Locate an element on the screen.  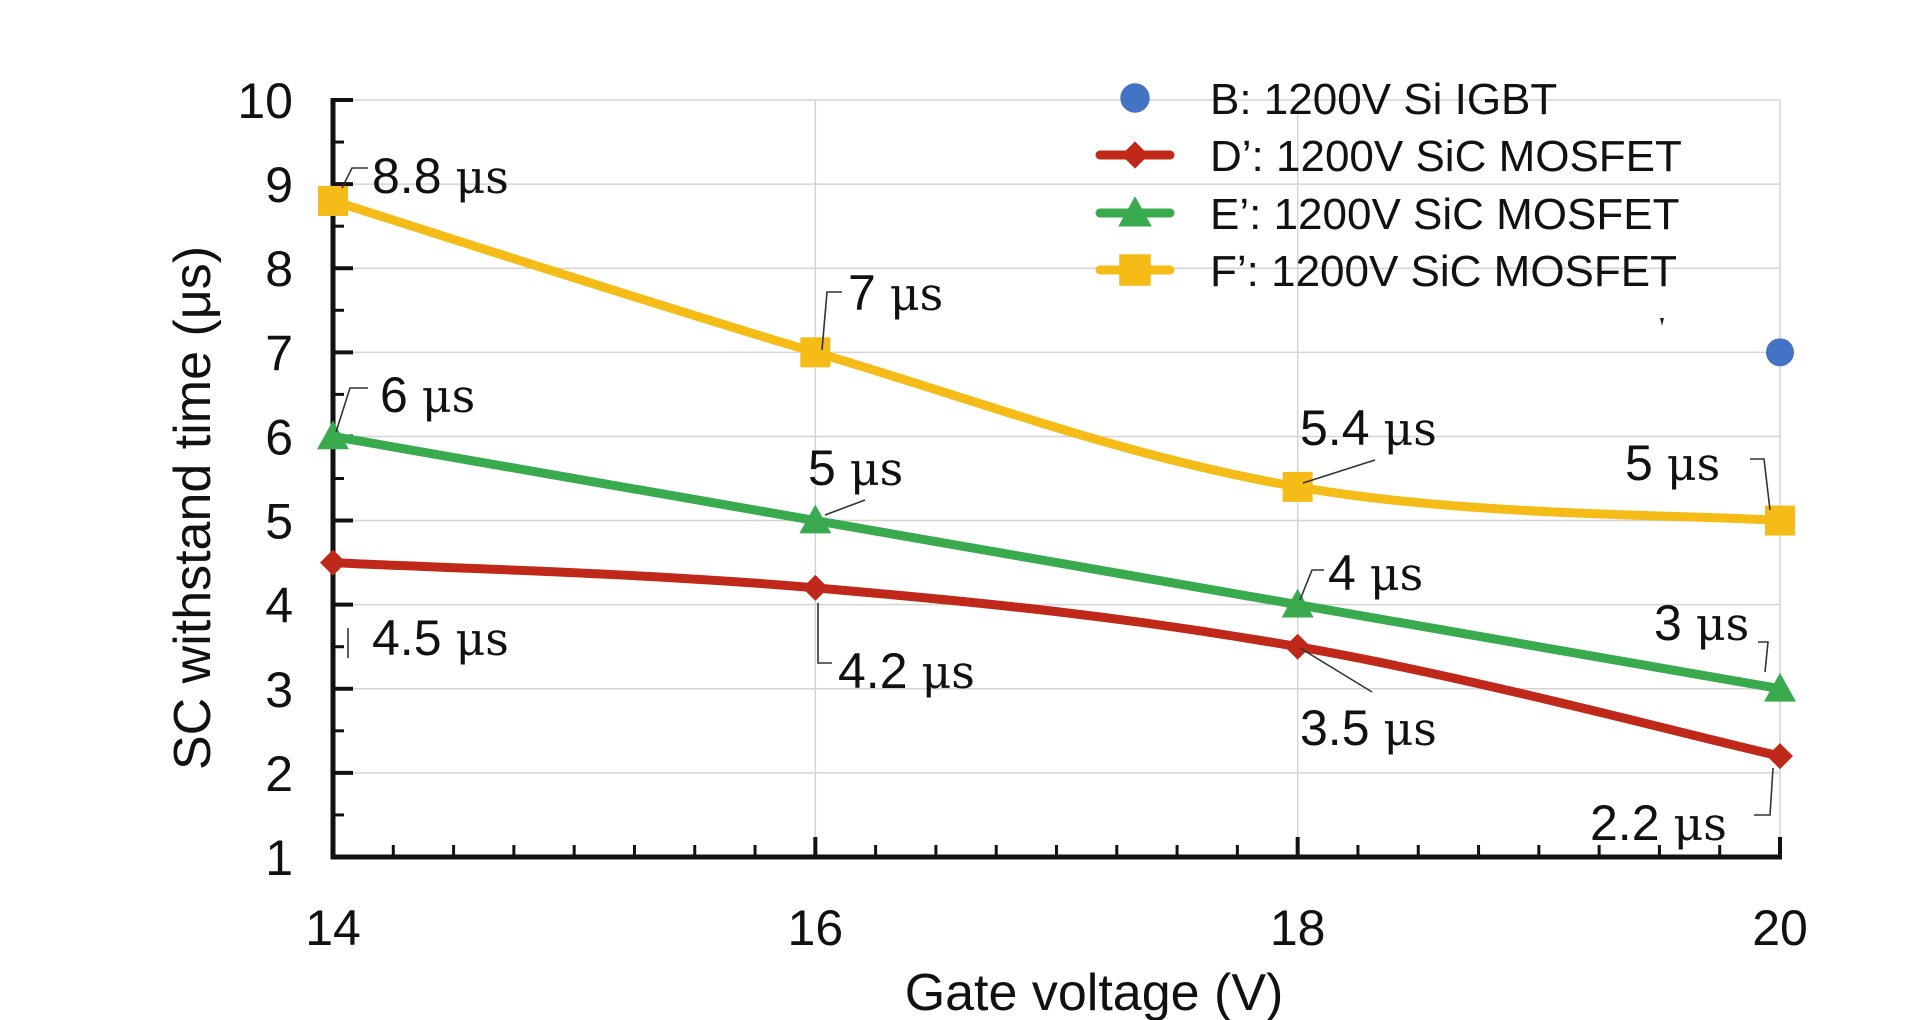
legend-label: E’: 1200V SiC MOSFET is located at coordinates (1444, 214).